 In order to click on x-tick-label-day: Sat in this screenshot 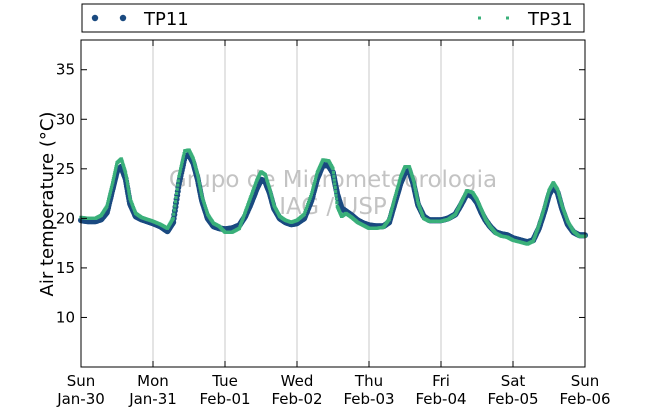, I will do `click(513, 381)`.